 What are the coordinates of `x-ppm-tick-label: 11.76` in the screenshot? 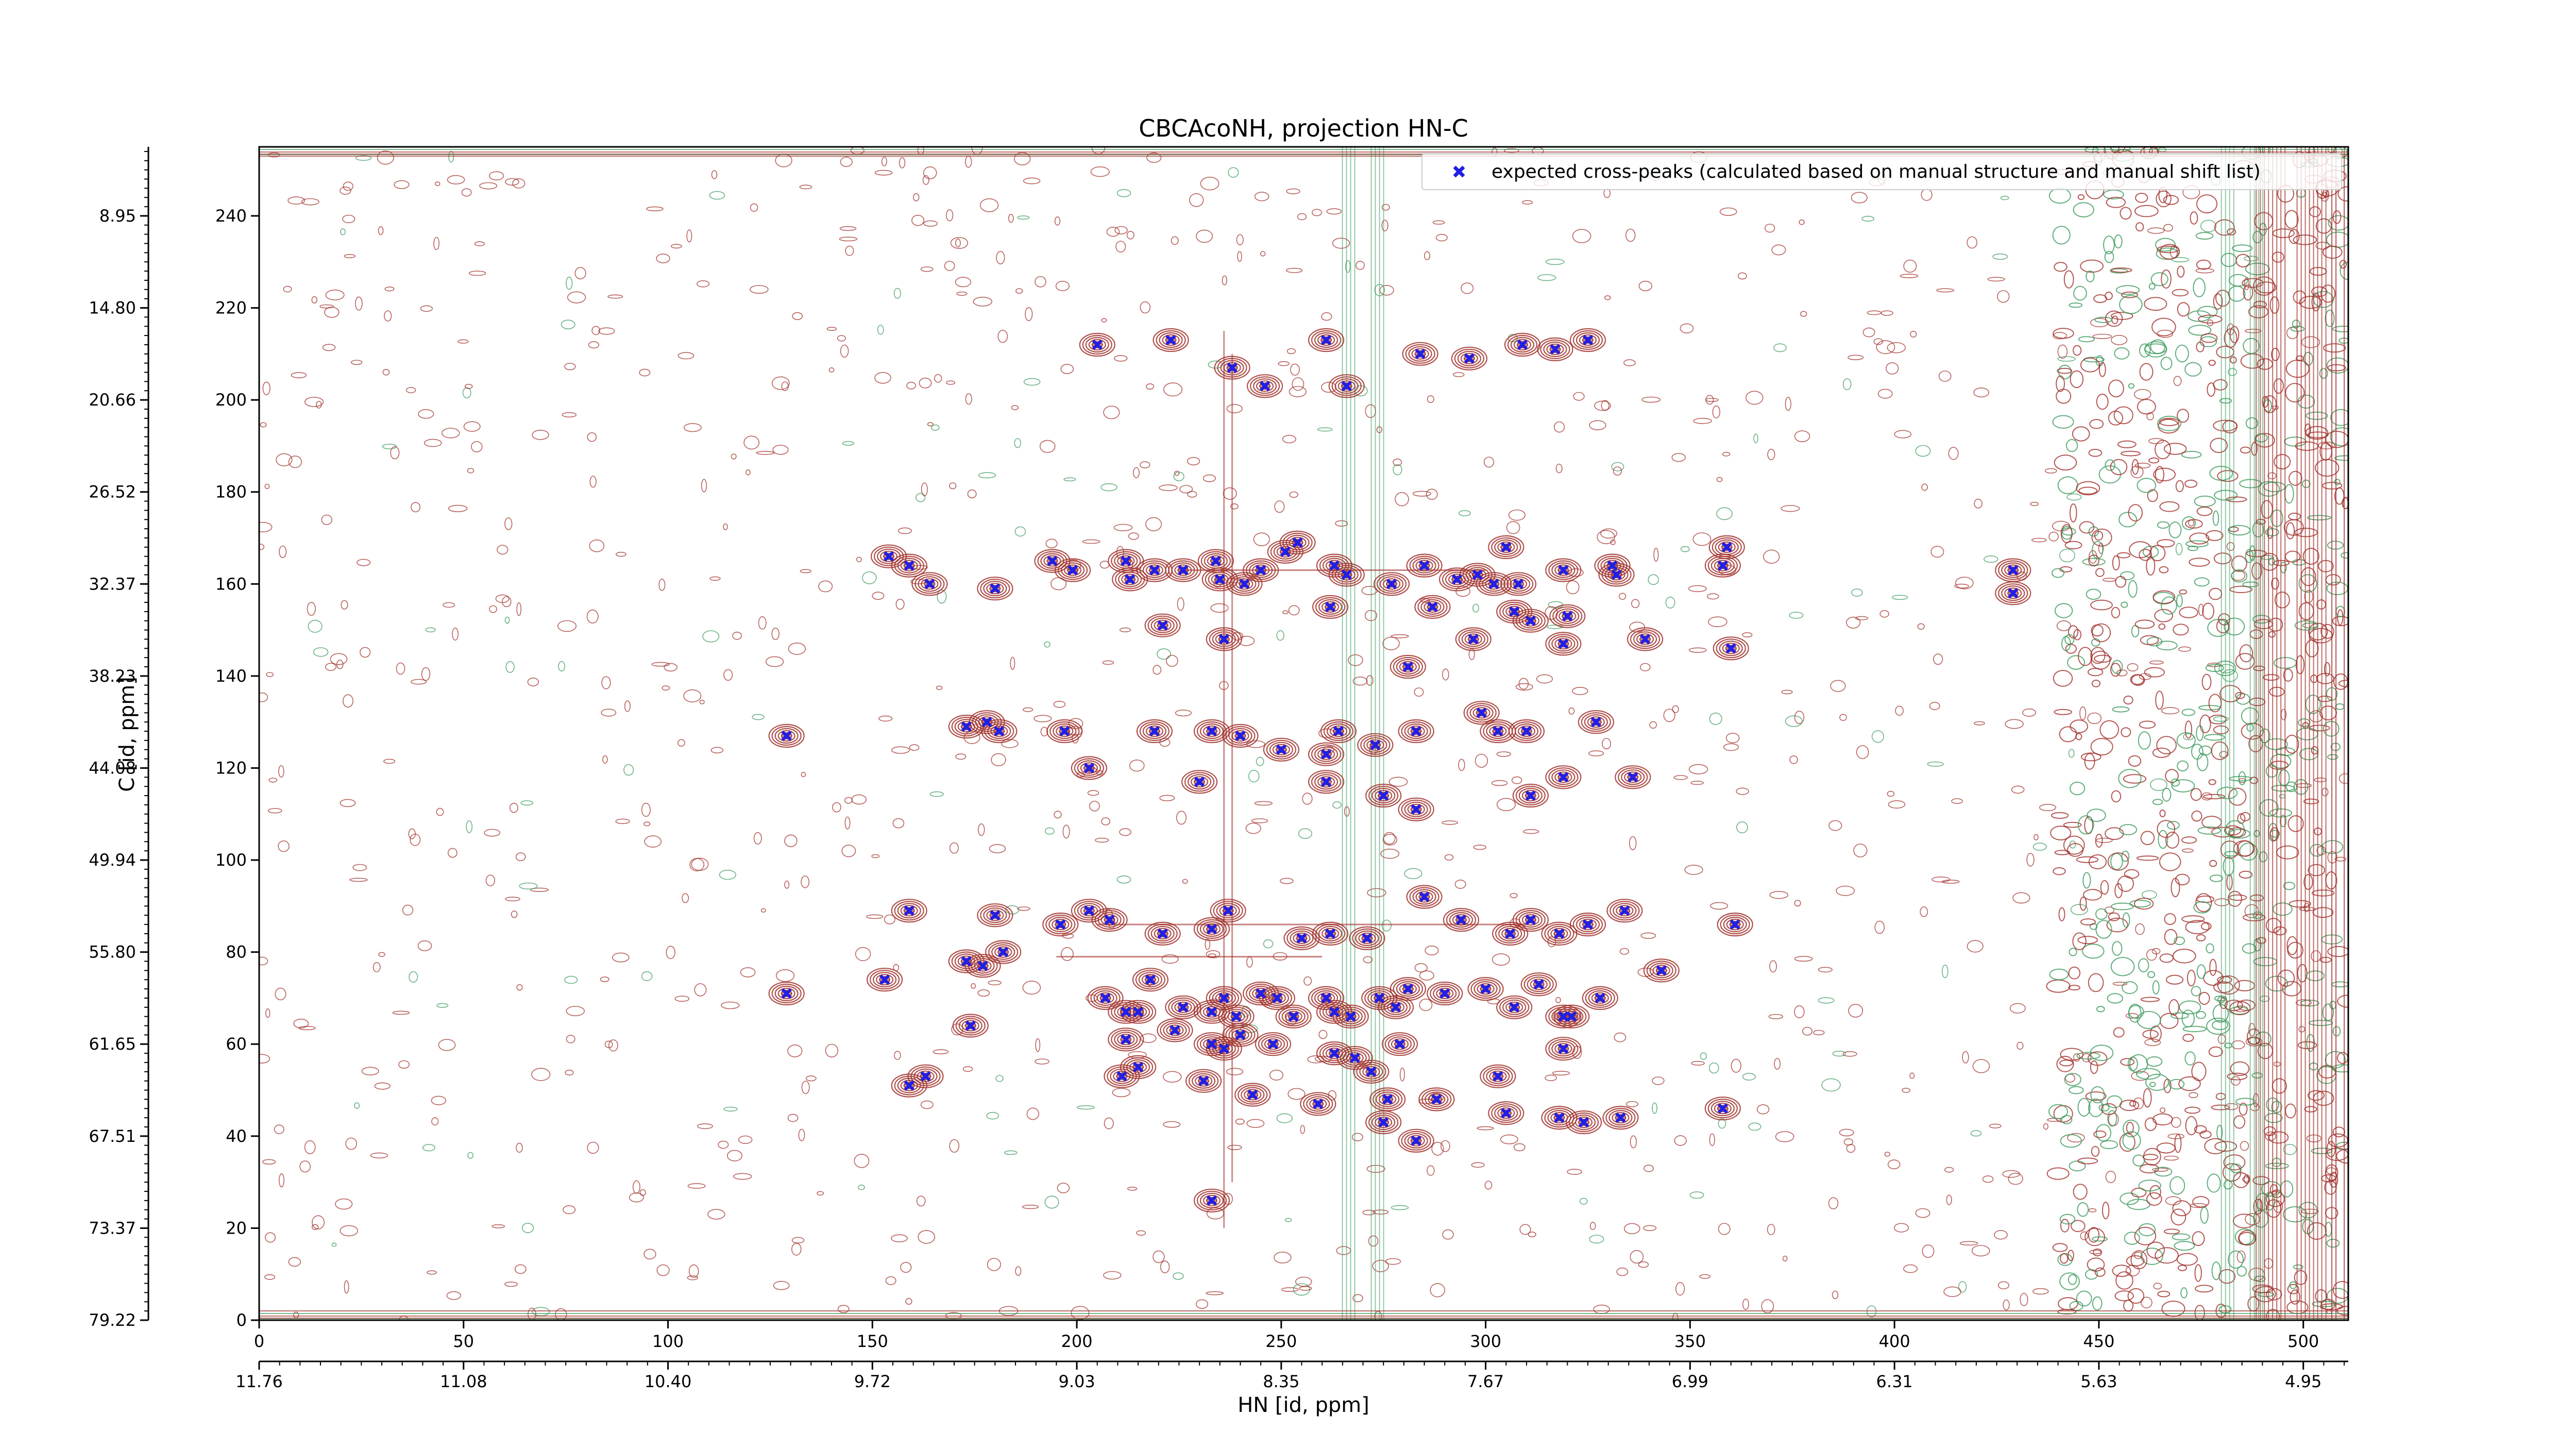 It's located at (259, 1381).